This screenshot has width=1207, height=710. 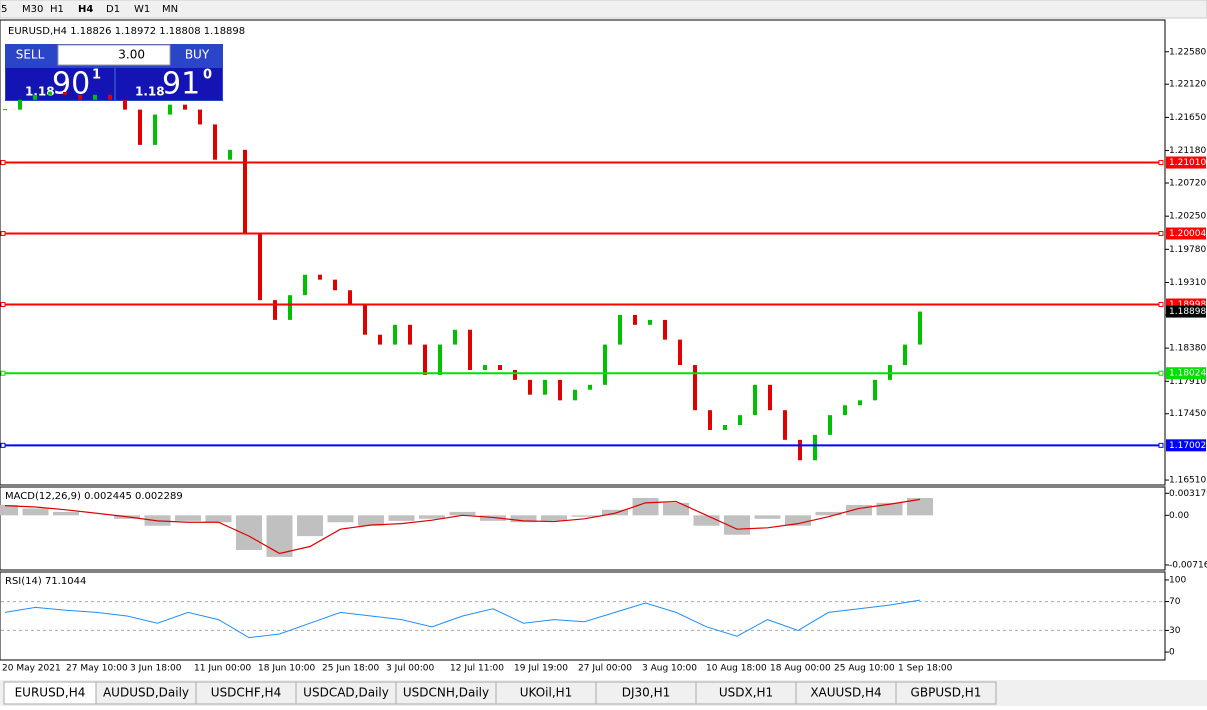 I want to click on ask-big: 1.18, so click(x=150, y=92).